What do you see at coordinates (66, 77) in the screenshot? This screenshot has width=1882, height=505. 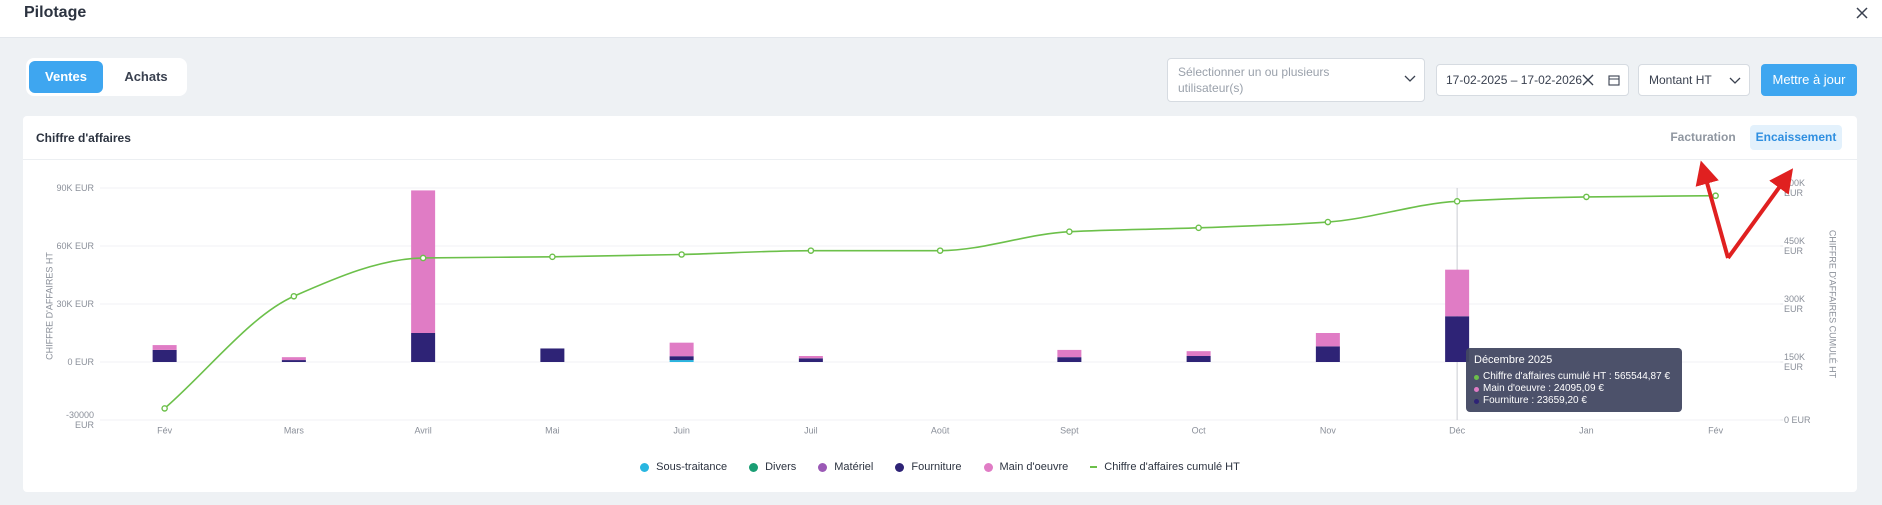 I see `tab: Ventes` at bounding box center [66, 77].